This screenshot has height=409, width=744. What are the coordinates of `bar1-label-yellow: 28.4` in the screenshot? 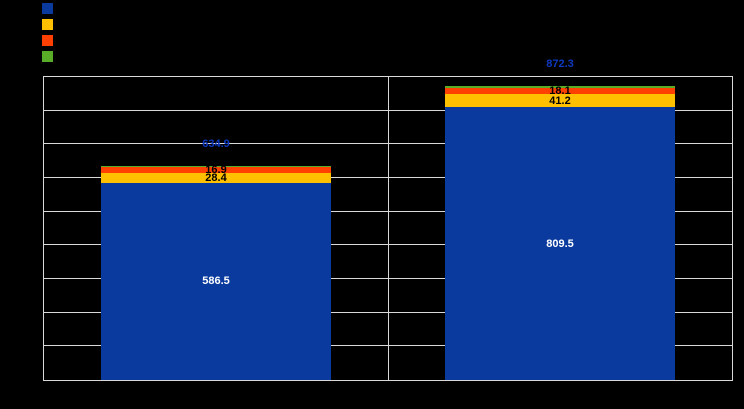 It's located at (216, 177).